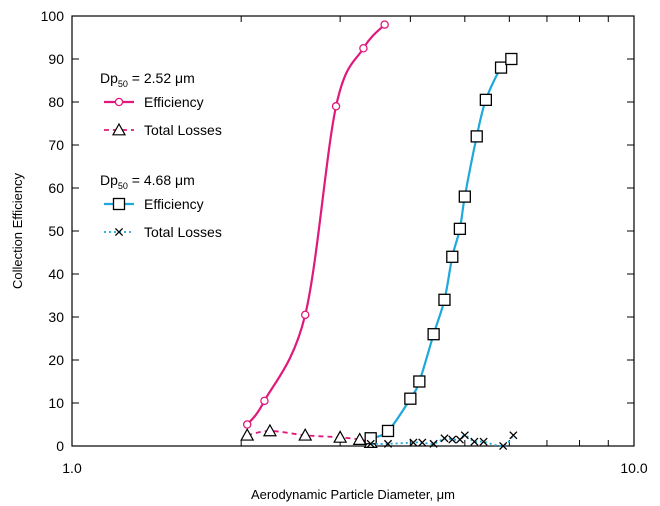 This screenshot has height=506, width=660. What do you see at coordinates (56, 59) in the screenshot?
I see `y-tick-label: 90` at bounding box center [56, 59].